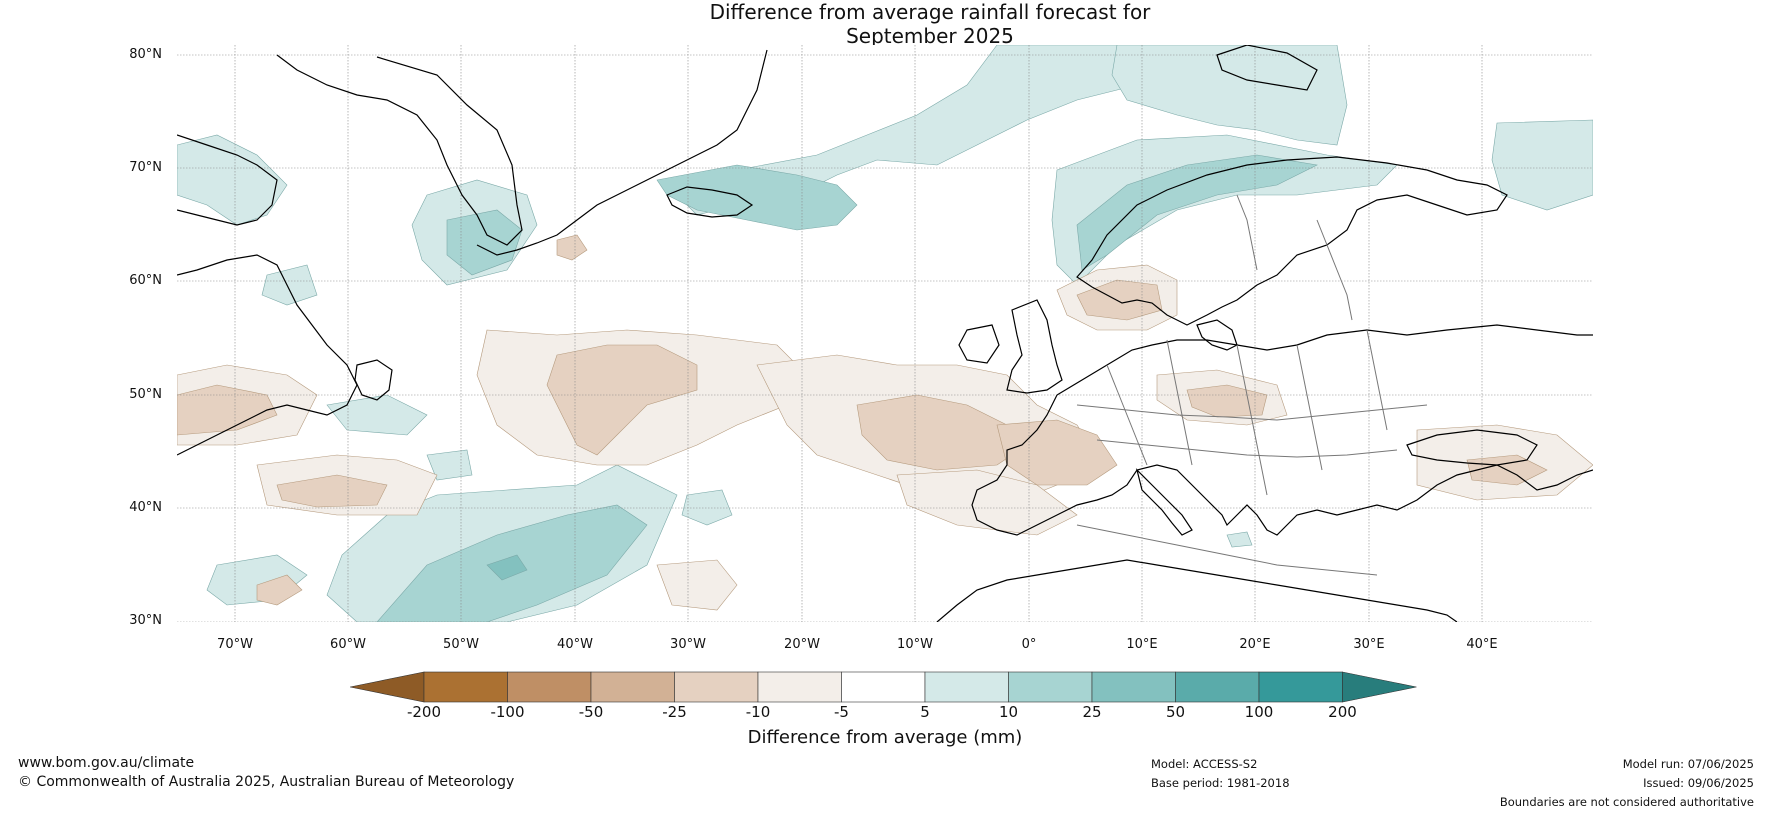 The width and height of the screenshot is (1770, 816). What do you see at coordinates (1164, 502) in the screenshot?
I see `coast-italy` at bounding box center [1164, 502].